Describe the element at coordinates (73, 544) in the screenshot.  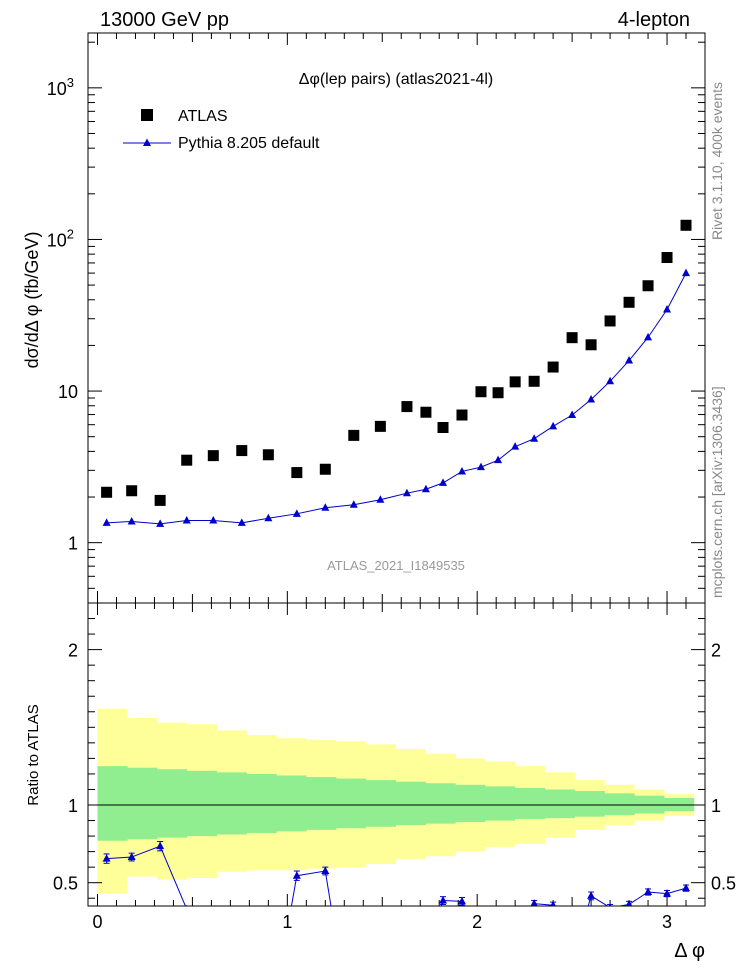
I see `y-tick-label: 1` at that location.